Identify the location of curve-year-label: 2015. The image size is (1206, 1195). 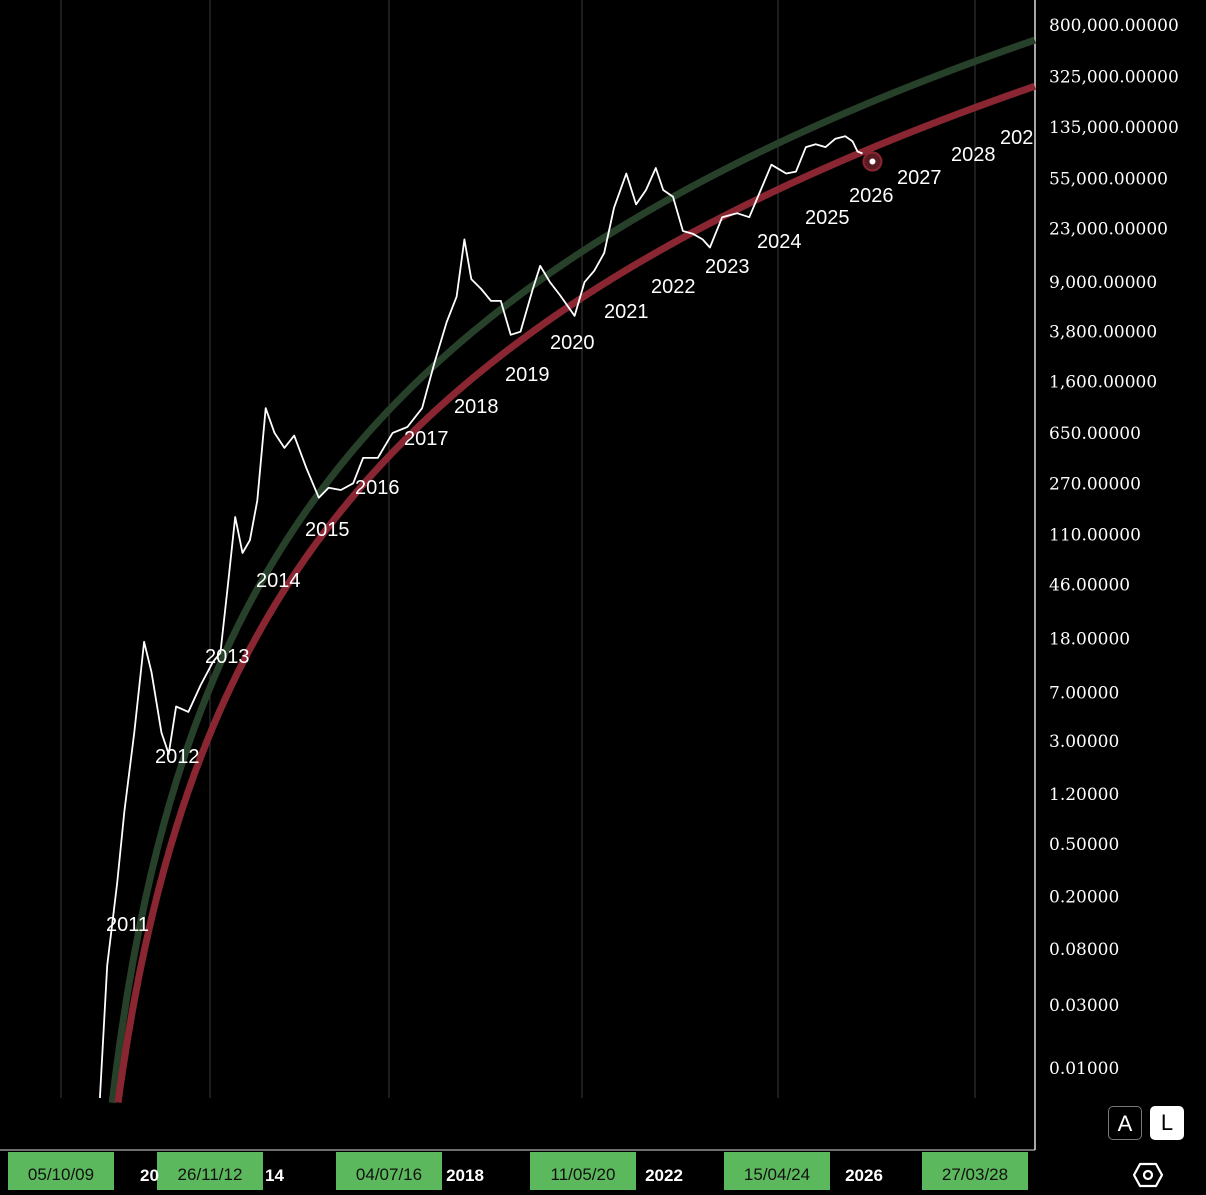
(327, 530).